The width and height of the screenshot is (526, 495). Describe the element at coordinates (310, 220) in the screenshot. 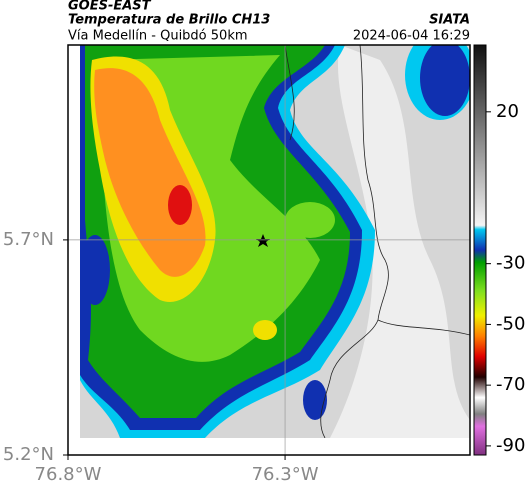

I see `cold-cloud` at that location.